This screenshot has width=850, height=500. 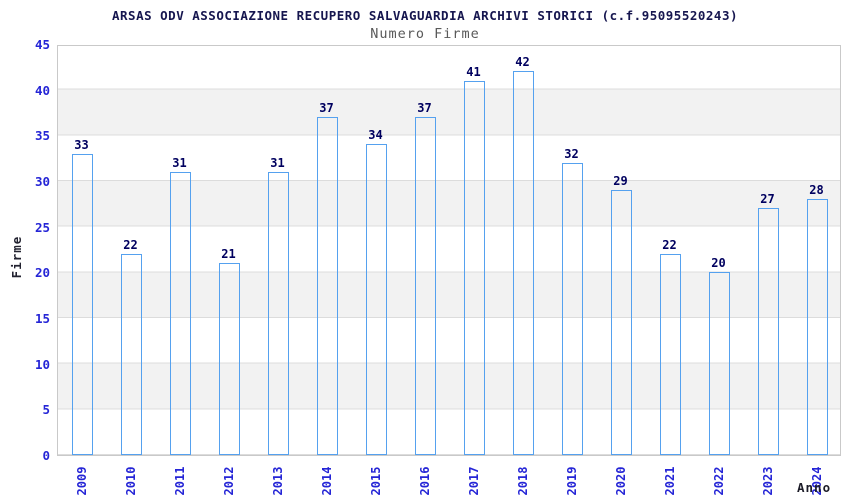 What do you see at coordinates (42, 318) in the screenshot?
I see `y-tick-label: 15` at bounding box center [42, 318].